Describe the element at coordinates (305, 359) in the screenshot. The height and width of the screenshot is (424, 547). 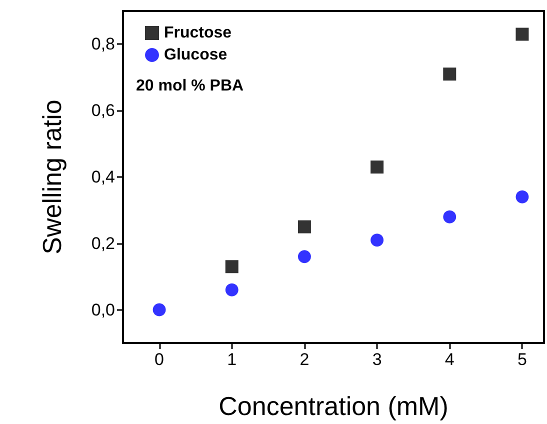
I see `x-tick-label: 2` at that location.